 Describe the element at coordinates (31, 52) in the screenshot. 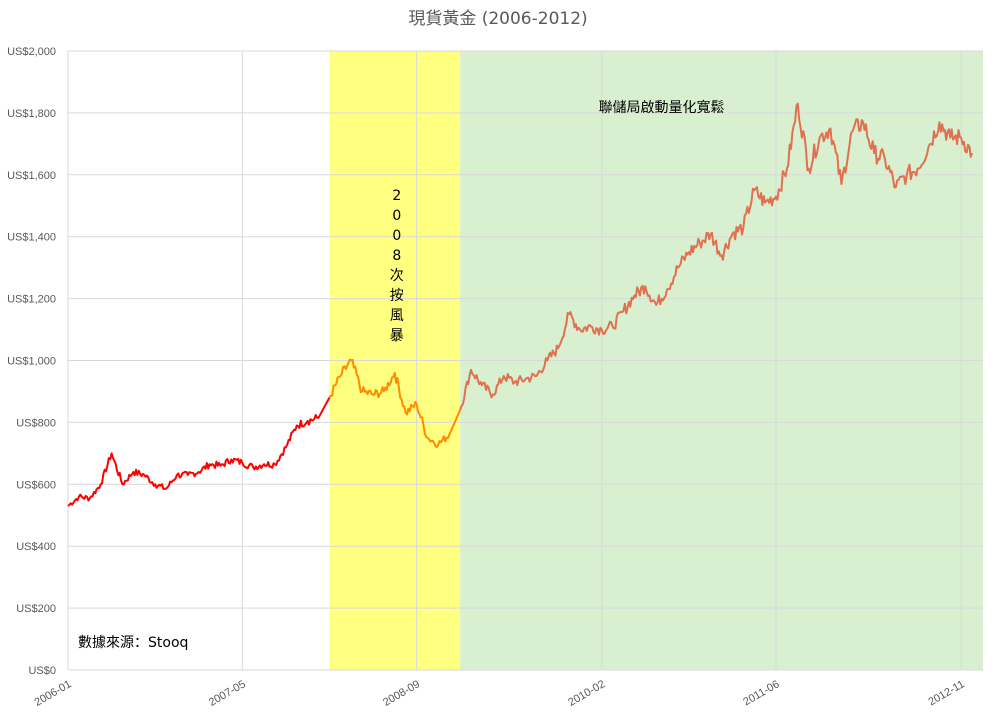

I see `y-tick-label: US$2,000` at that location.